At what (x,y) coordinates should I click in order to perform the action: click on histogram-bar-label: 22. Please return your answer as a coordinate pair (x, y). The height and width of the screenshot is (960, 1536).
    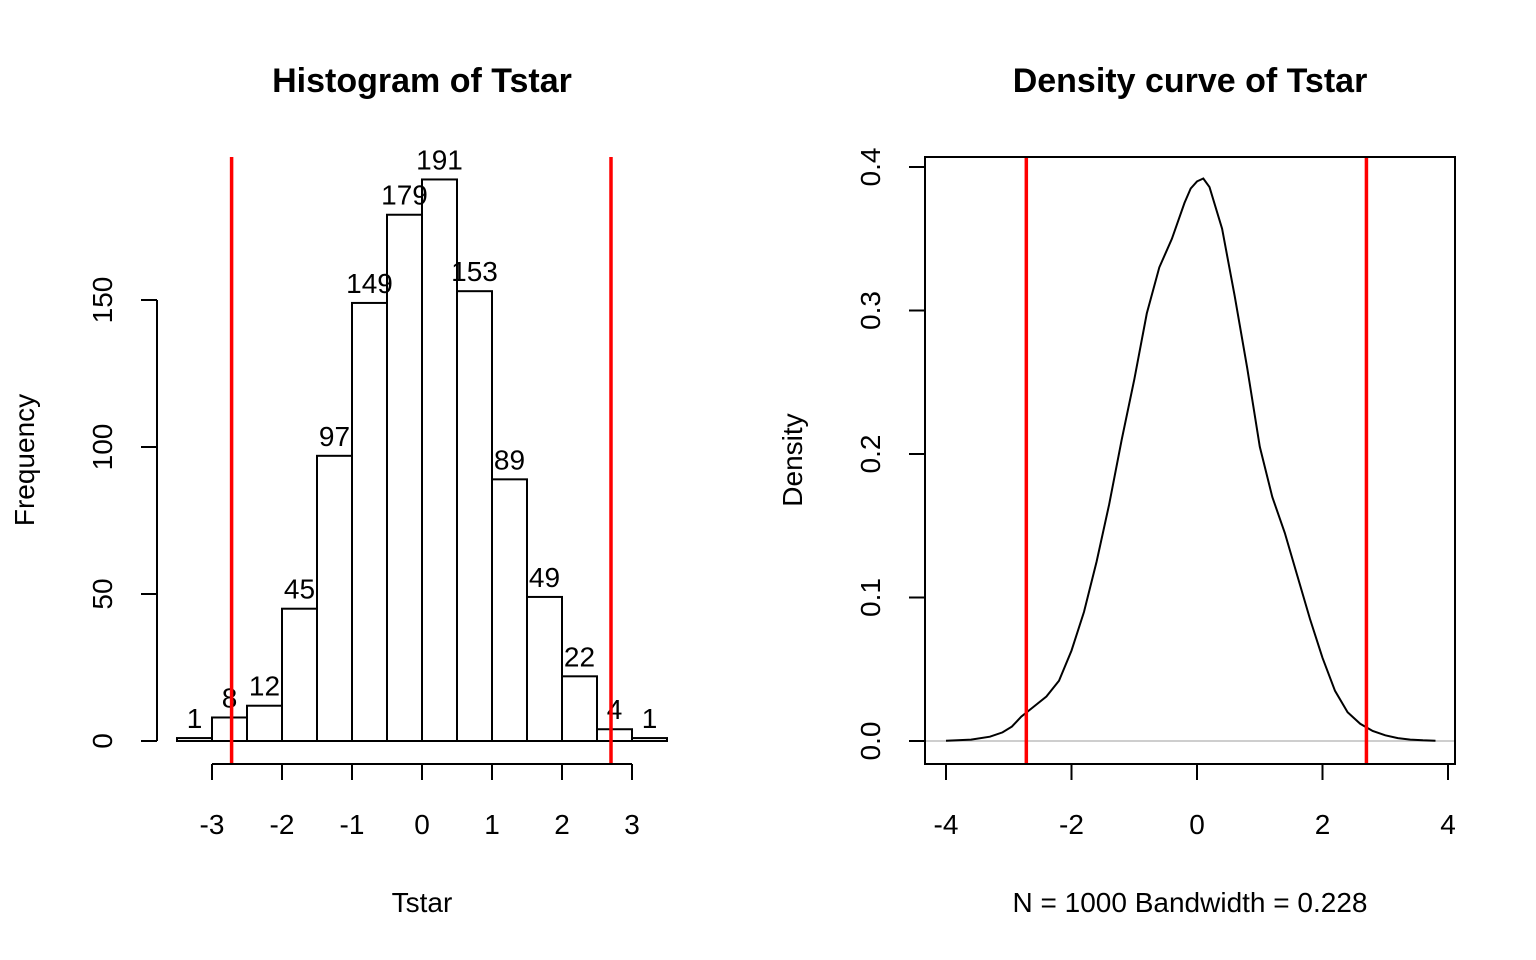
    Looking at the image, I should click on (579, 656).